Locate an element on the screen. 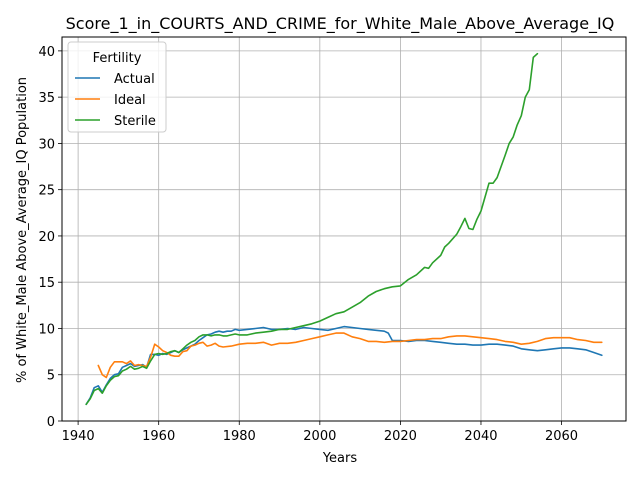 The image size is (640, 480). x-tick-label: 1960 is located at coordinates (158, 436).